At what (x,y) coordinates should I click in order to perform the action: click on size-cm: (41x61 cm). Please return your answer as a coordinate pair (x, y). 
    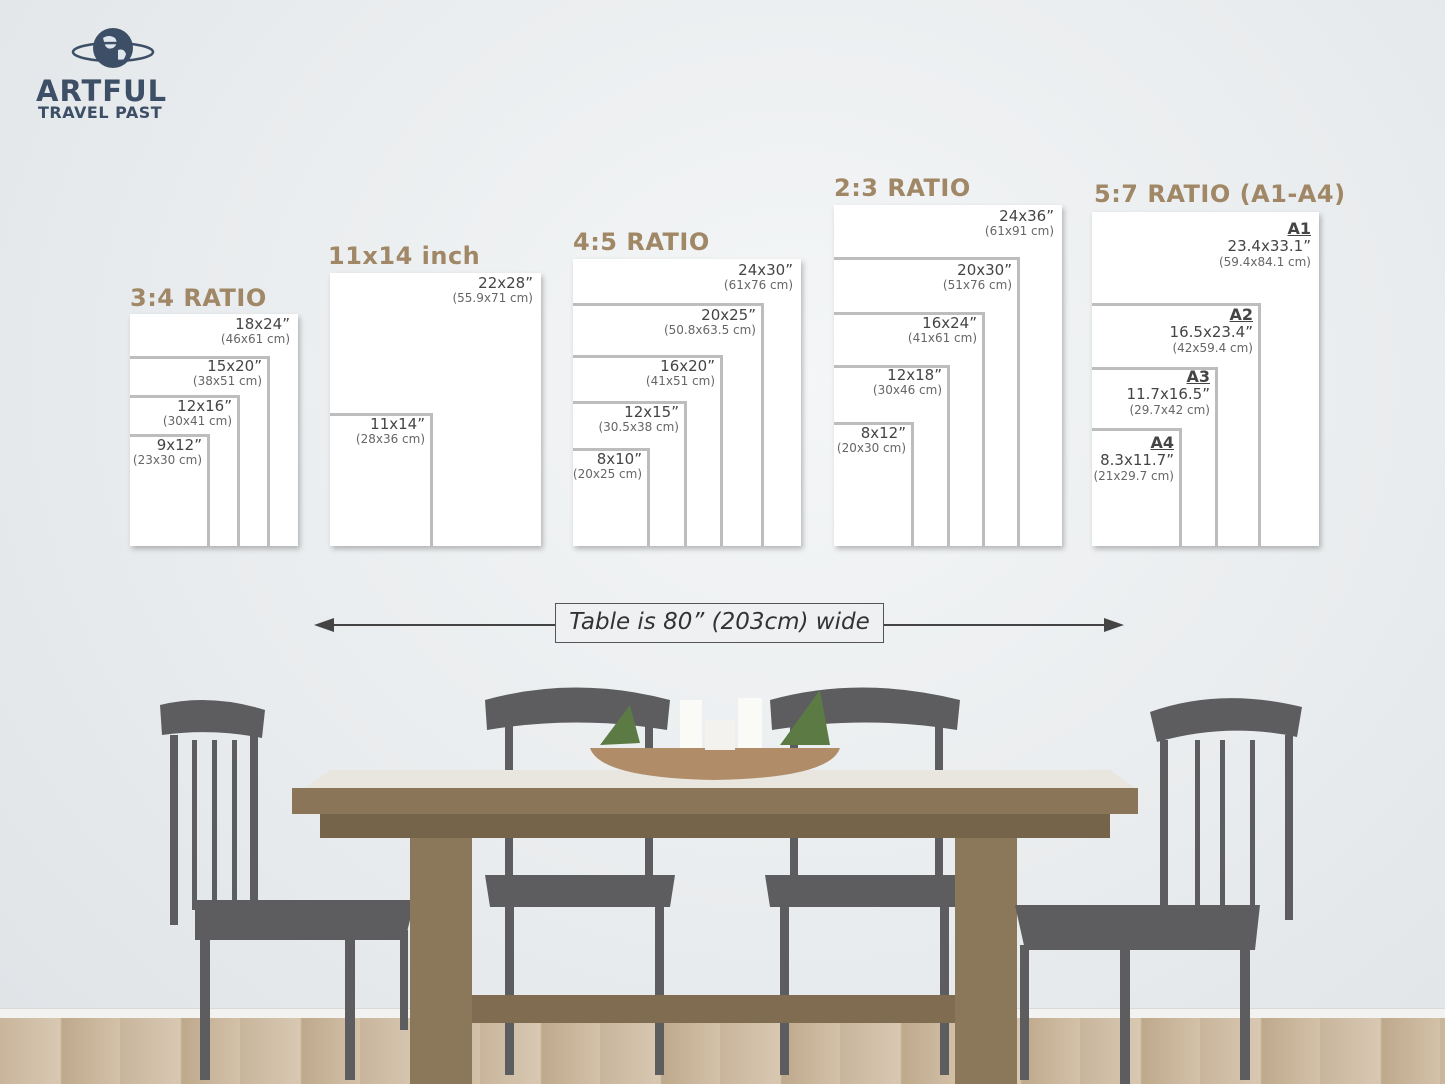
    Looking at the image, I should click on (942, 338).